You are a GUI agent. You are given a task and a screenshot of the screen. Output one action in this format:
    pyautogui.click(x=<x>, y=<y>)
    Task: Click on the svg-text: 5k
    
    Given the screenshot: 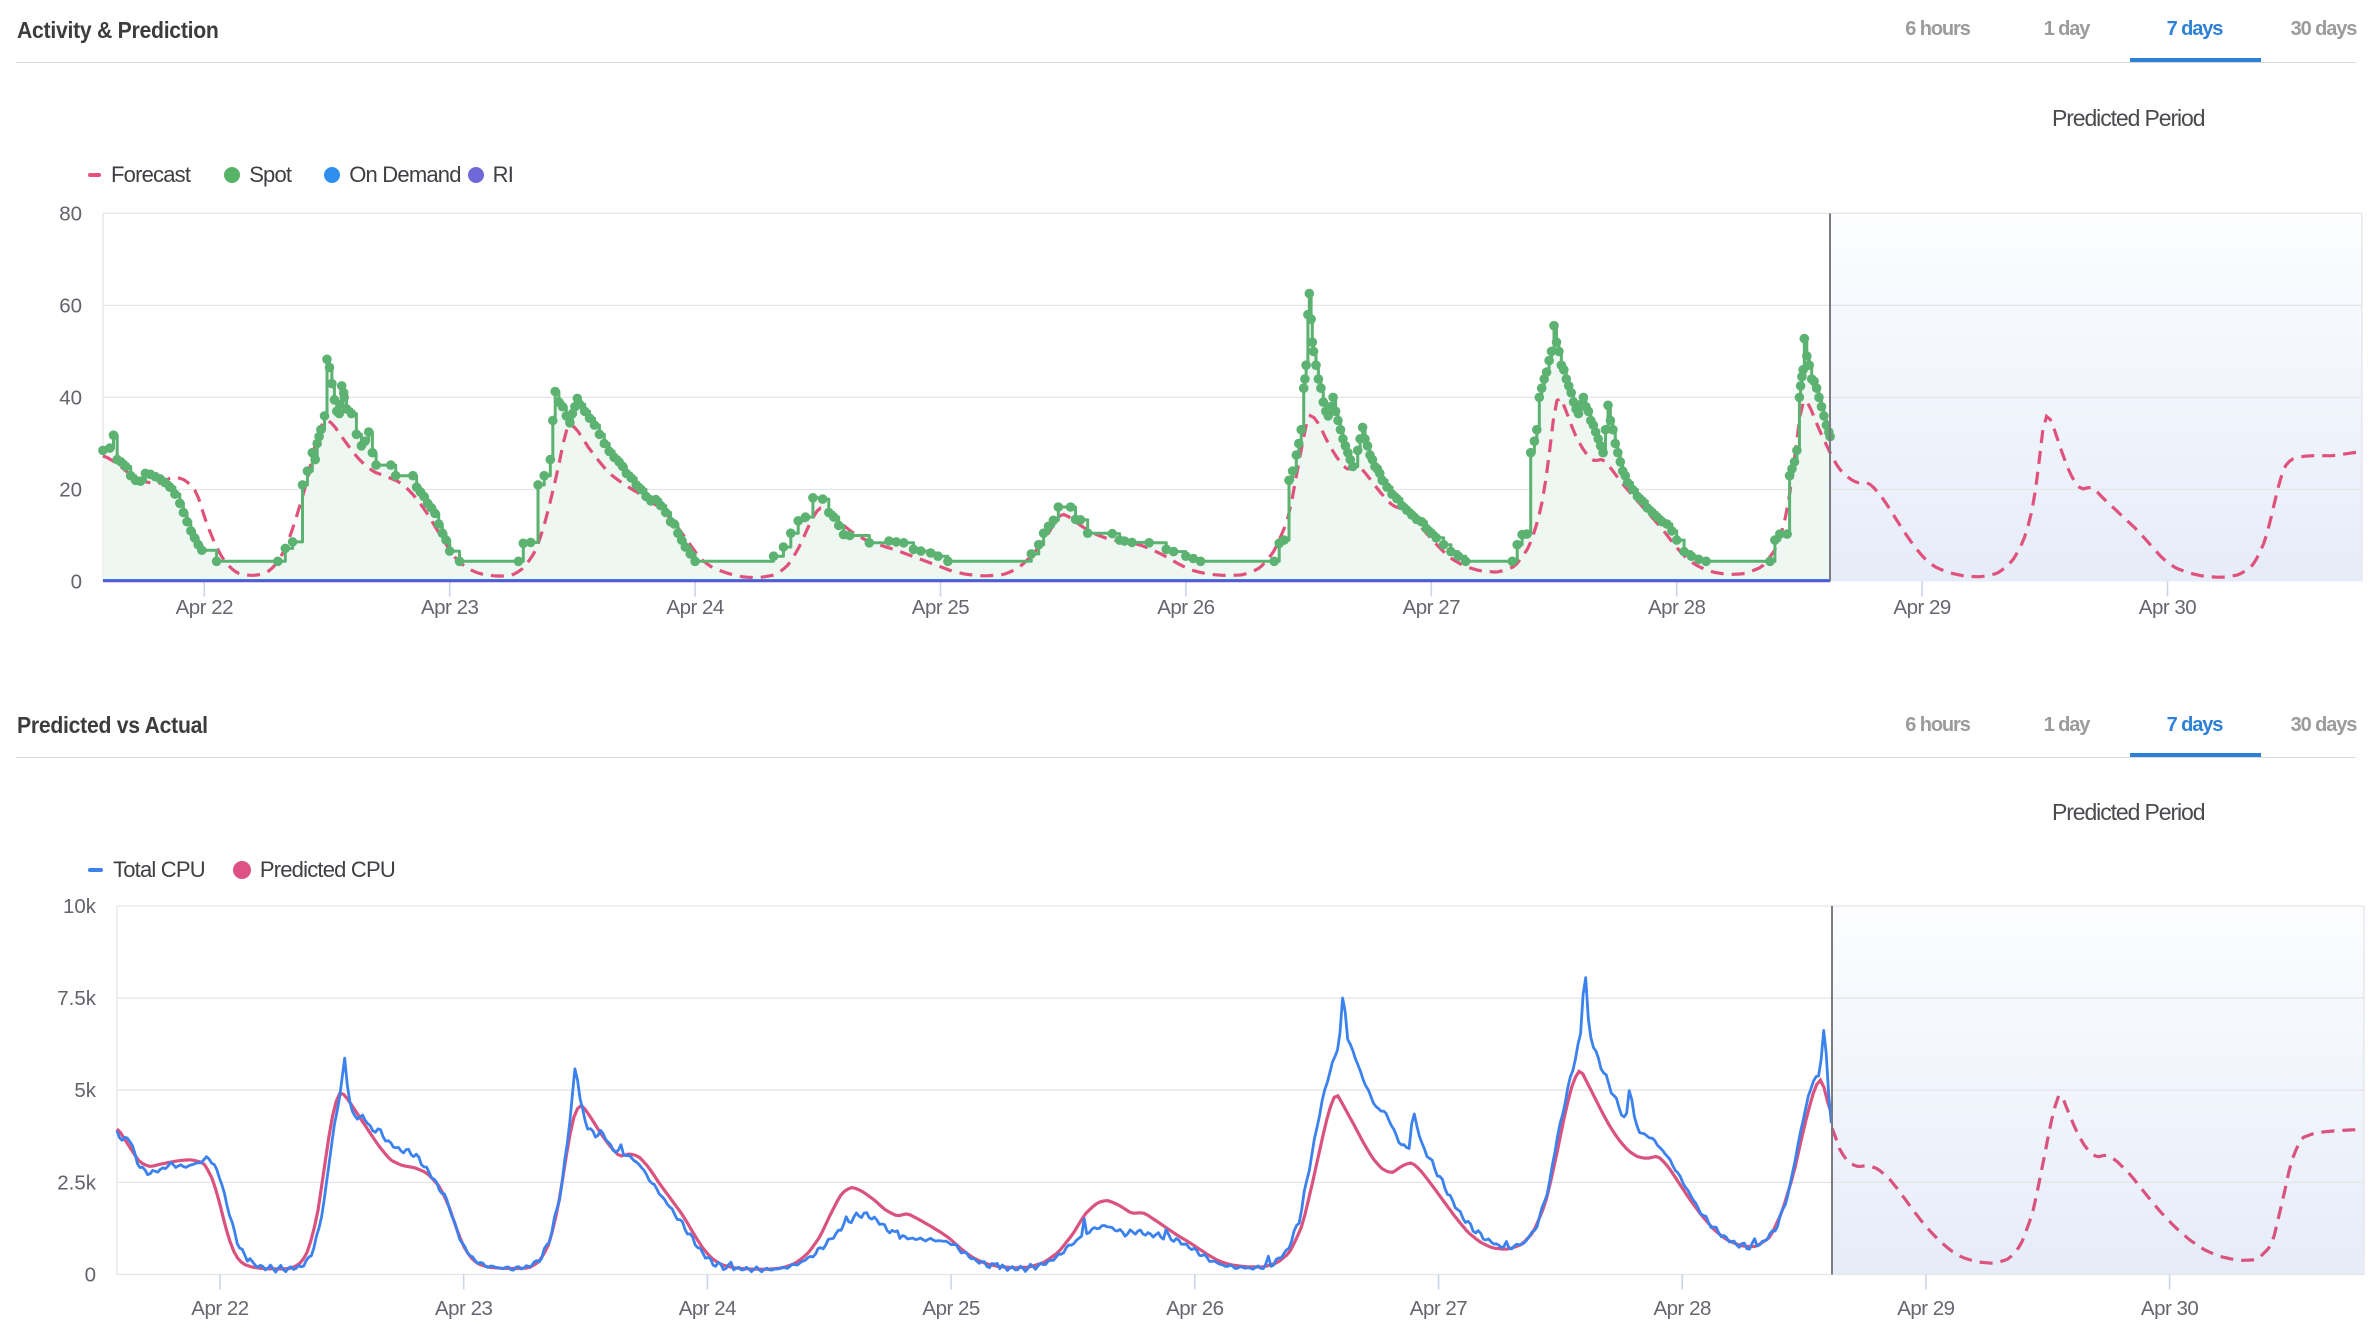 What is the action you would take?
    pyautogui.click(x=85, y=1090)
    